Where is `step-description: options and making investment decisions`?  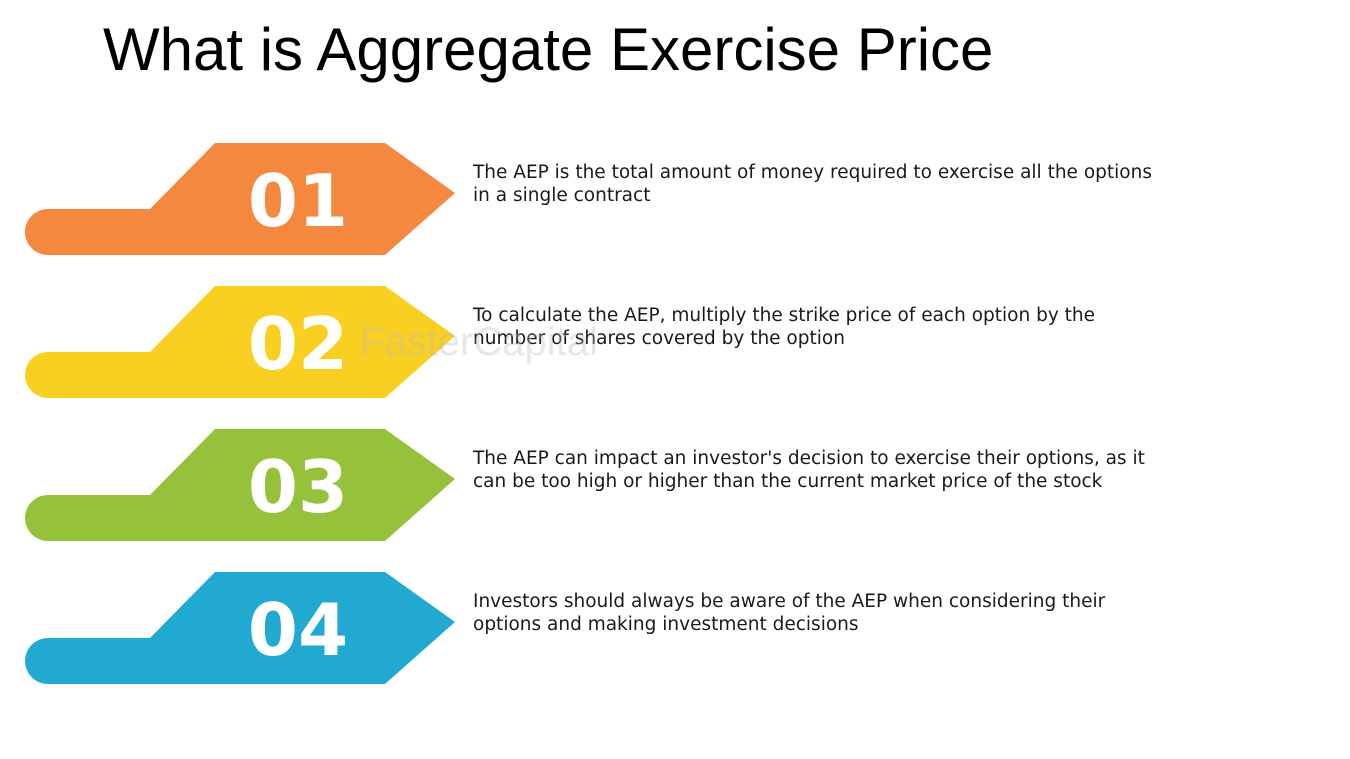 step-description: options and making investment decisions is located at coordinates (666, 624).